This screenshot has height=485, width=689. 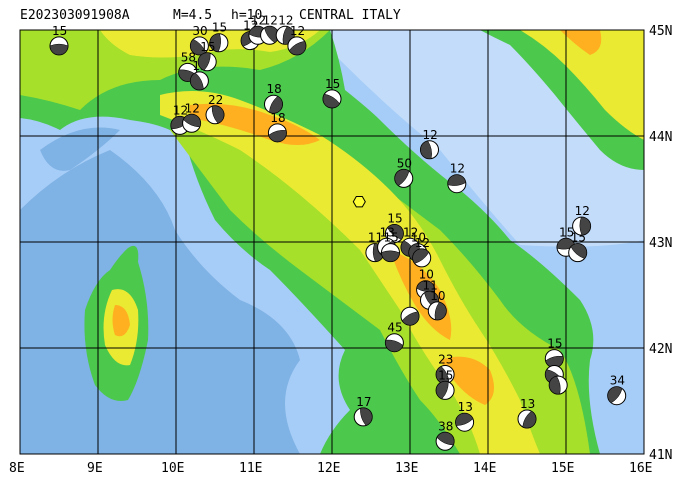 What do you see at coordinates (617, 381) in the screenshot?
I see `mechanism-depth-label: 34` at bounding box center [617, 381].